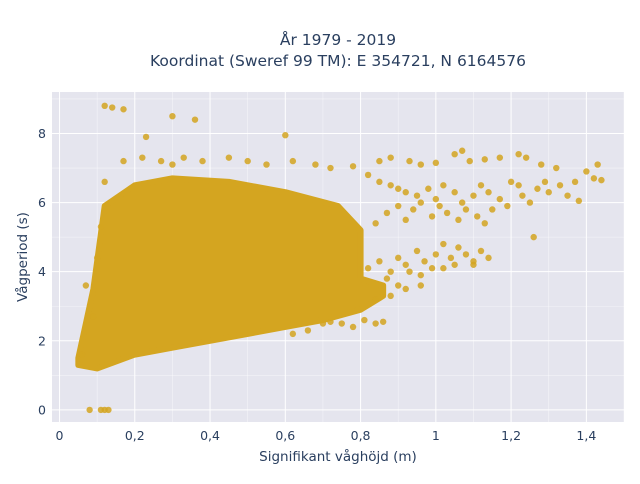 This screenshot has height=484, width=640. I want to click on y-axis-label: Vågperiod (s), so click(22, 257).